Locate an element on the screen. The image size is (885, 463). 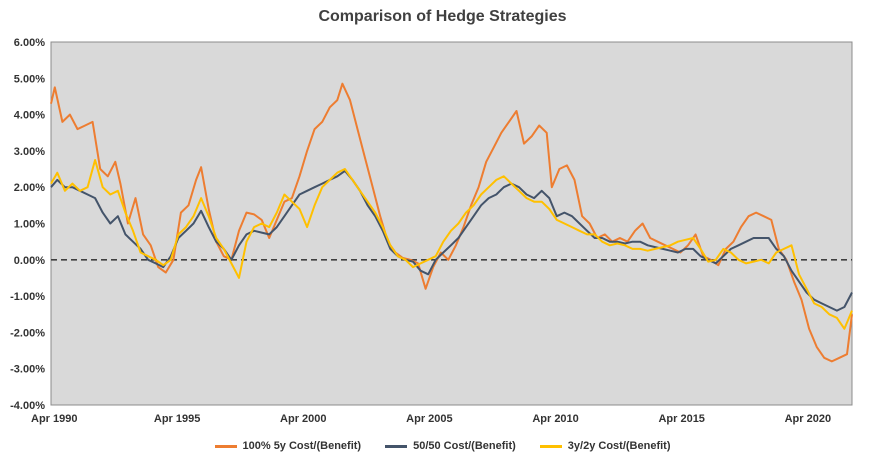
x-tick-label: Apr 2005 is located at coordinates (429, 419).